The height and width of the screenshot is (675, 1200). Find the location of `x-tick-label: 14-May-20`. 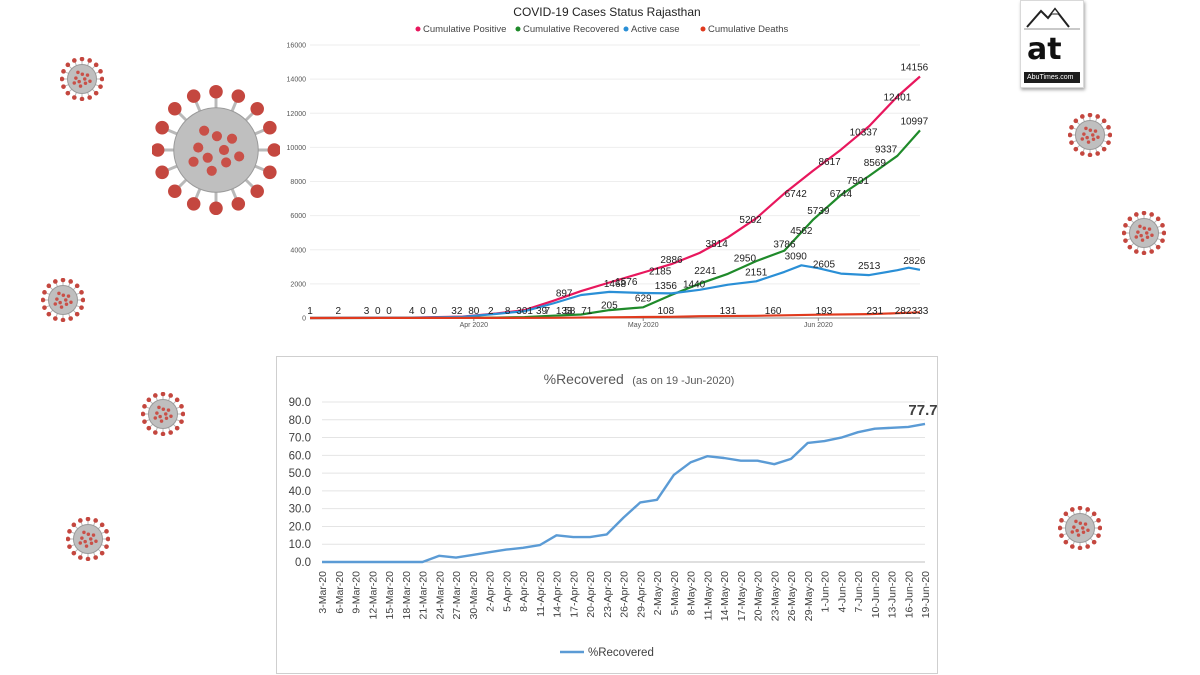

x-tick-label: 14-May-20 is located at coordinates (725, 596).